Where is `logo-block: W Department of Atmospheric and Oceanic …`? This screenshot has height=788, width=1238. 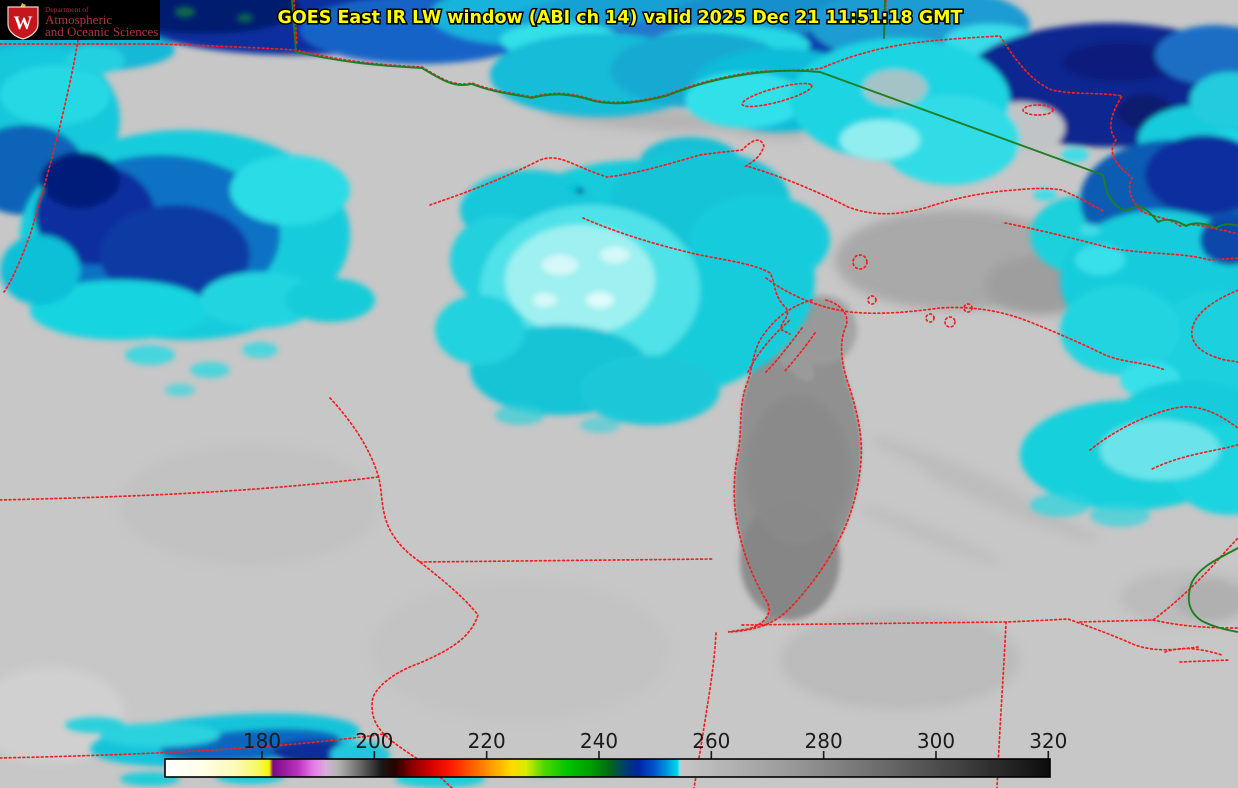 logo-block: W Department of Atmospheric and Oceanic … is located at coordinates (80, 20).